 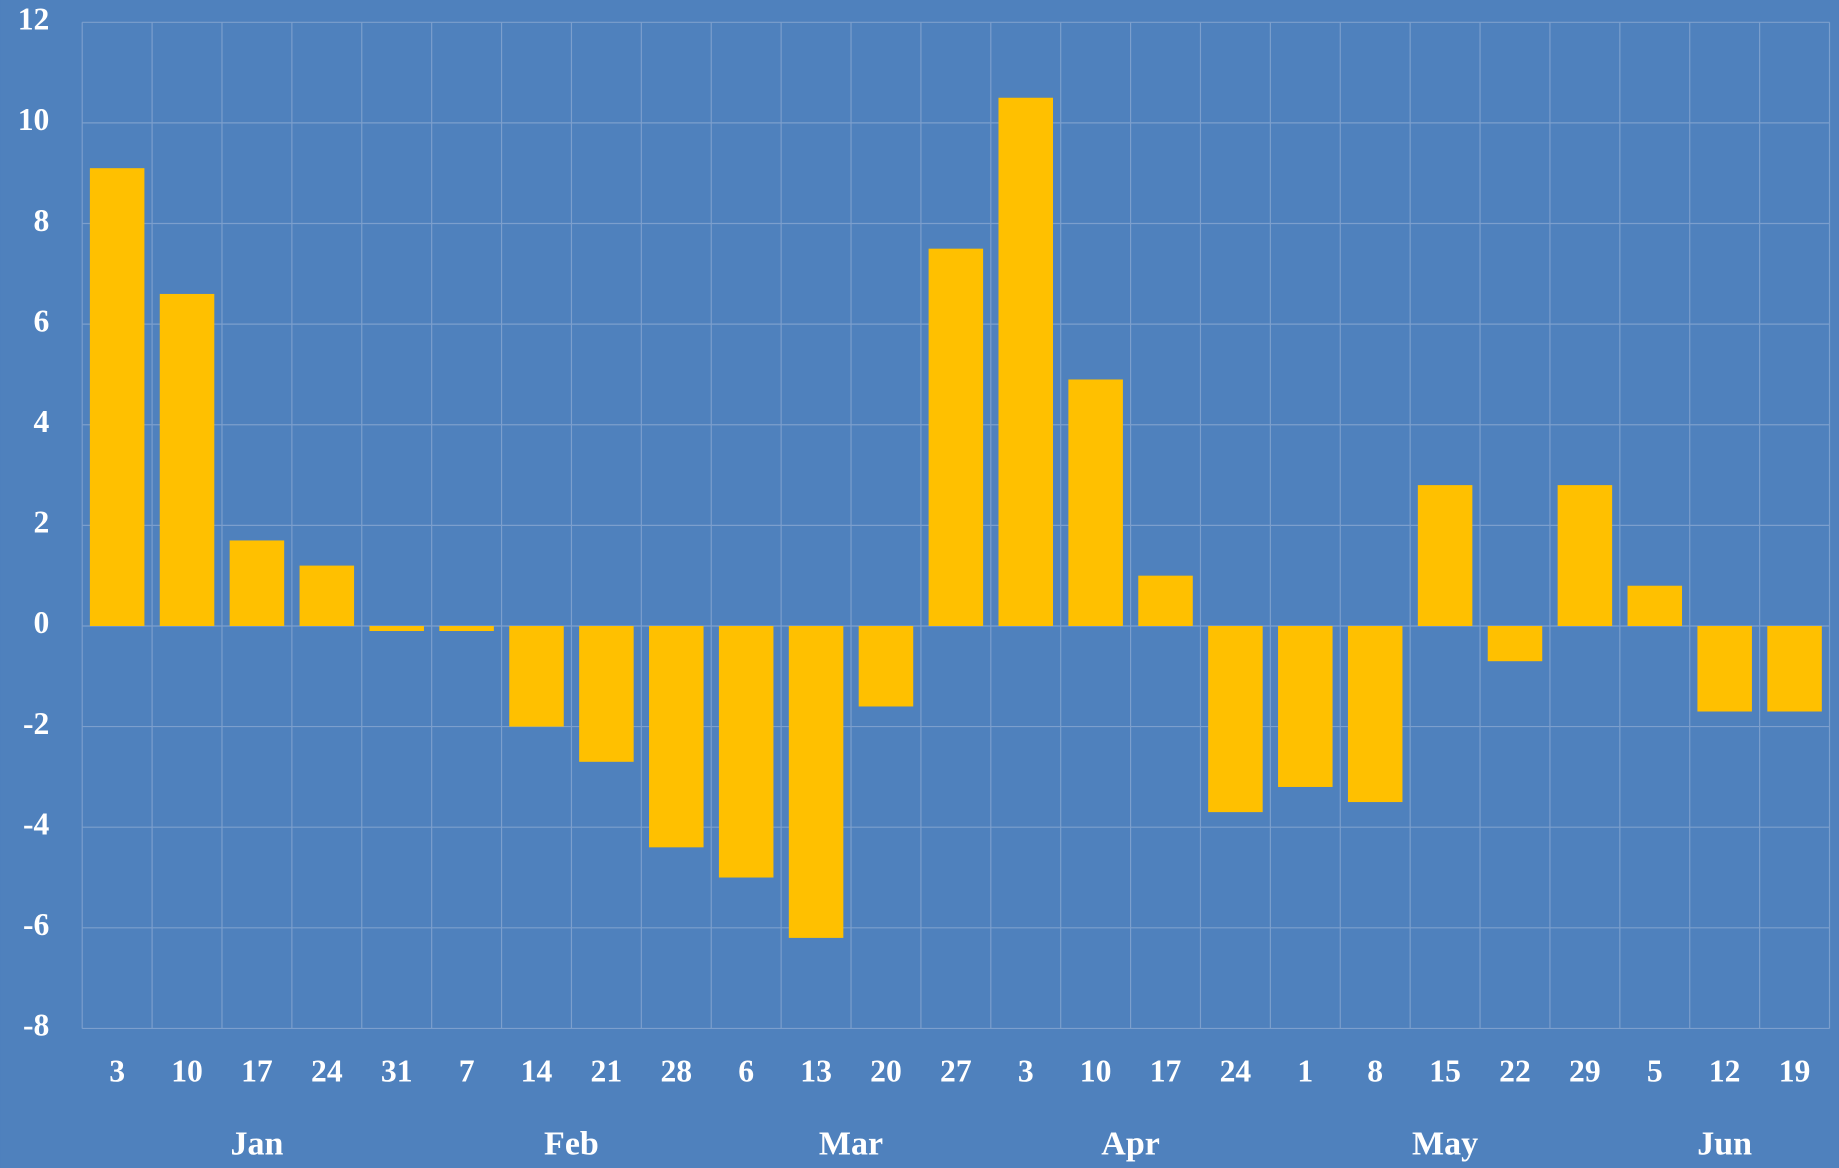 I want to click on y-tick-label: 10, so click(x=34, y=119).